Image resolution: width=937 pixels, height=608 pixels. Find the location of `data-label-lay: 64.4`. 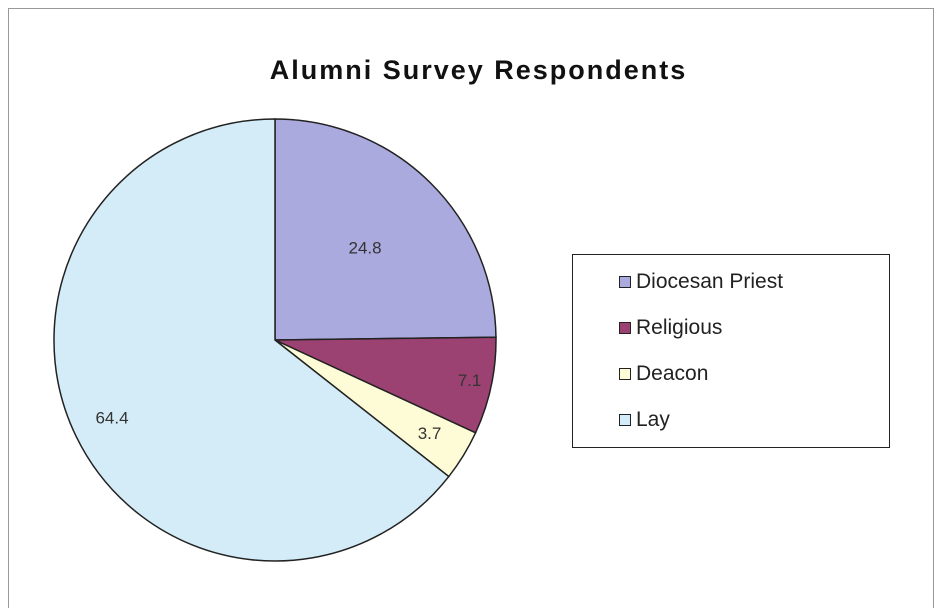

data-label-lay: 64.4 is located at coordinates (111, 418).